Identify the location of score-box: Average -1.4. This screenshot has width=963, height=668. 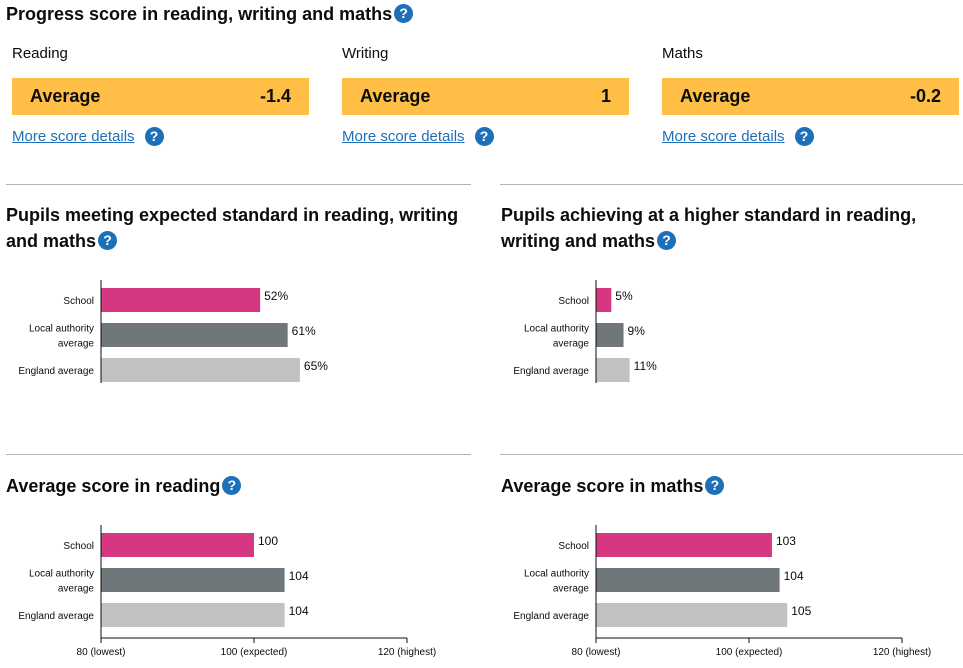
(160, 96).